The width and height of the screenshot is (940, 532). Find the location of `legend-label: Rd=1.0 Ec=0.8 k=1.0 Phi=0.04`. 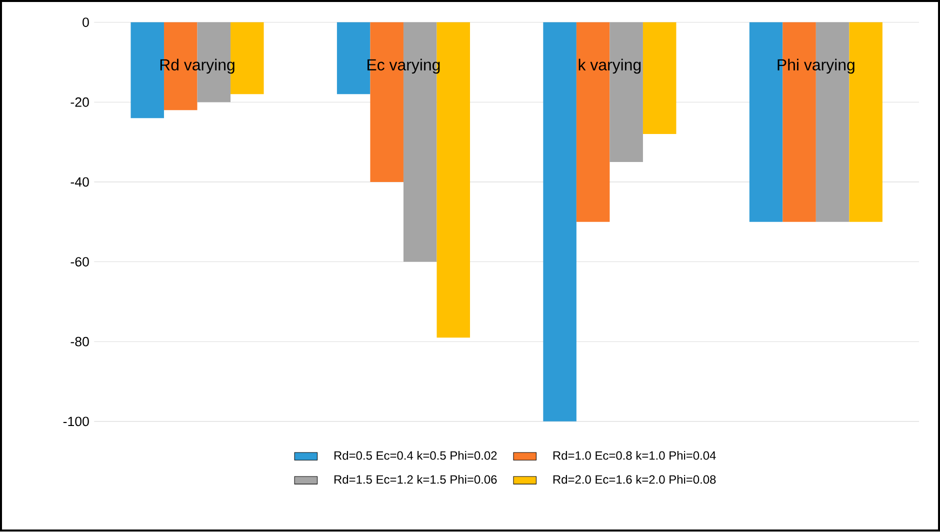

legend-label: Rd=1.0 Ec=0.8 k=1.0 Phi=0.04 is located at coordinates (634, 455).